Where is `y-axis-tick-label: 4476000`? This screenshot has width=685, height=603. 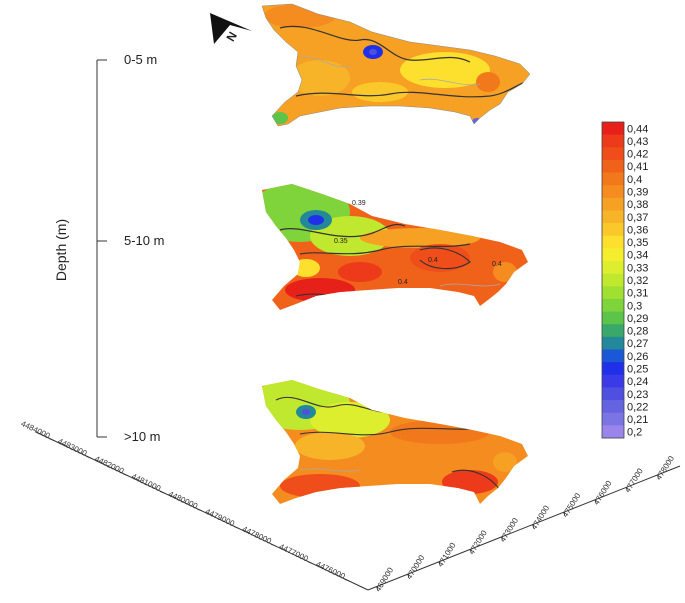
y-axis-tick-label: 4476000 is located at coordinates (331, 570).